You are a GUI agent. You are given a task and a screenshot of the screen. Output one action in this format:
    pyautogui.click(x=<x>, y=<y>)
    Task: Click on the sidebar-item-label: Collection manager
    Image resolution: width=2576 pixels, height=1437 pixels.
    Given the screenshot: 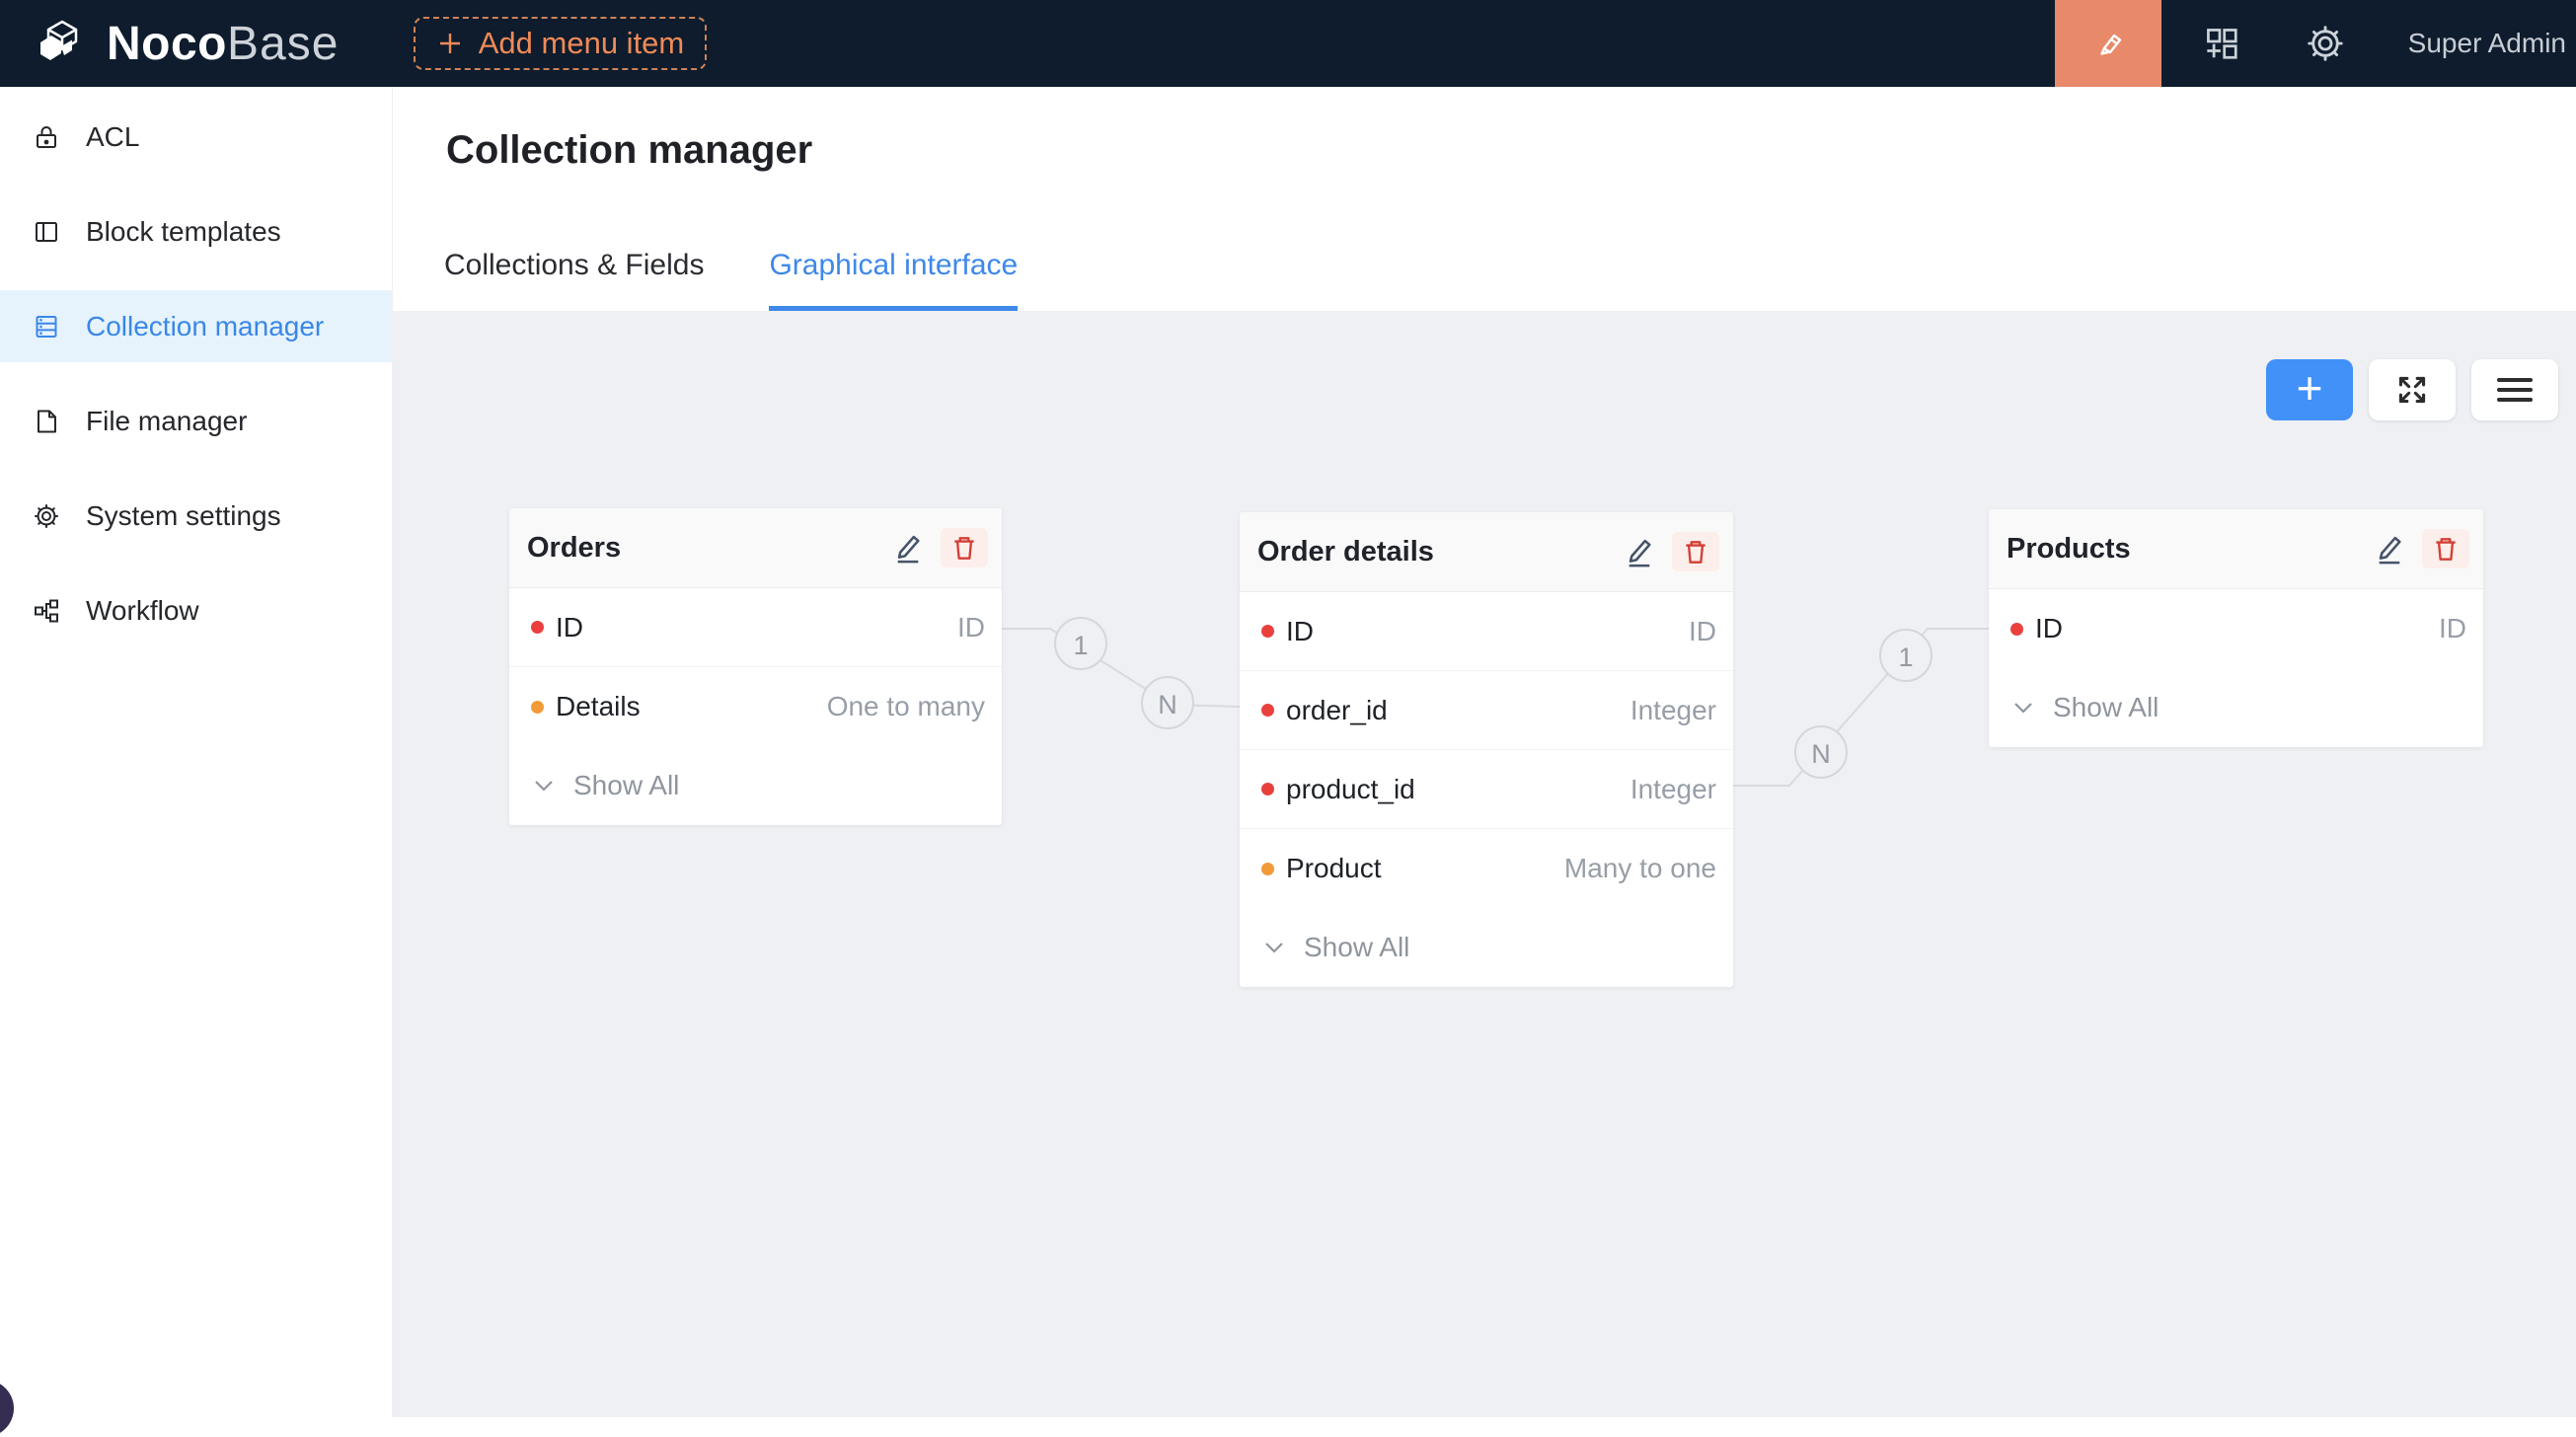 What is the action you would take?
    pyautogui.click(x=205, y=326)
    